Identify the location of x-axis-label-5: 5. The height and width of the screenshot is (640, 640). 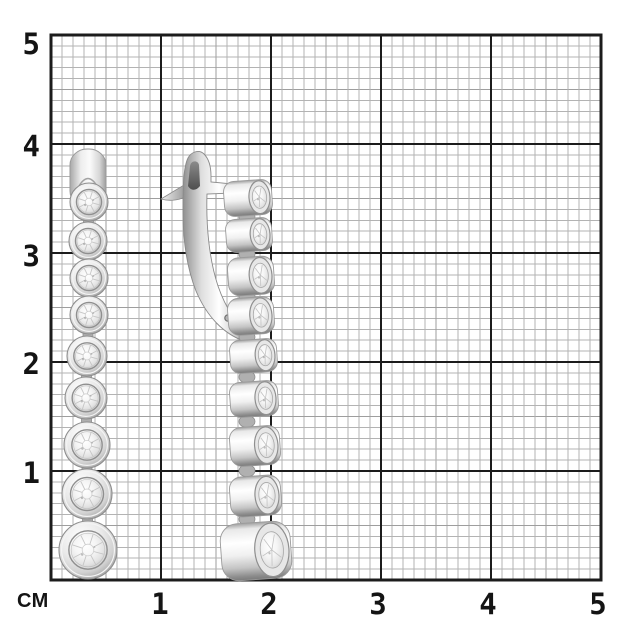
(597, 604).